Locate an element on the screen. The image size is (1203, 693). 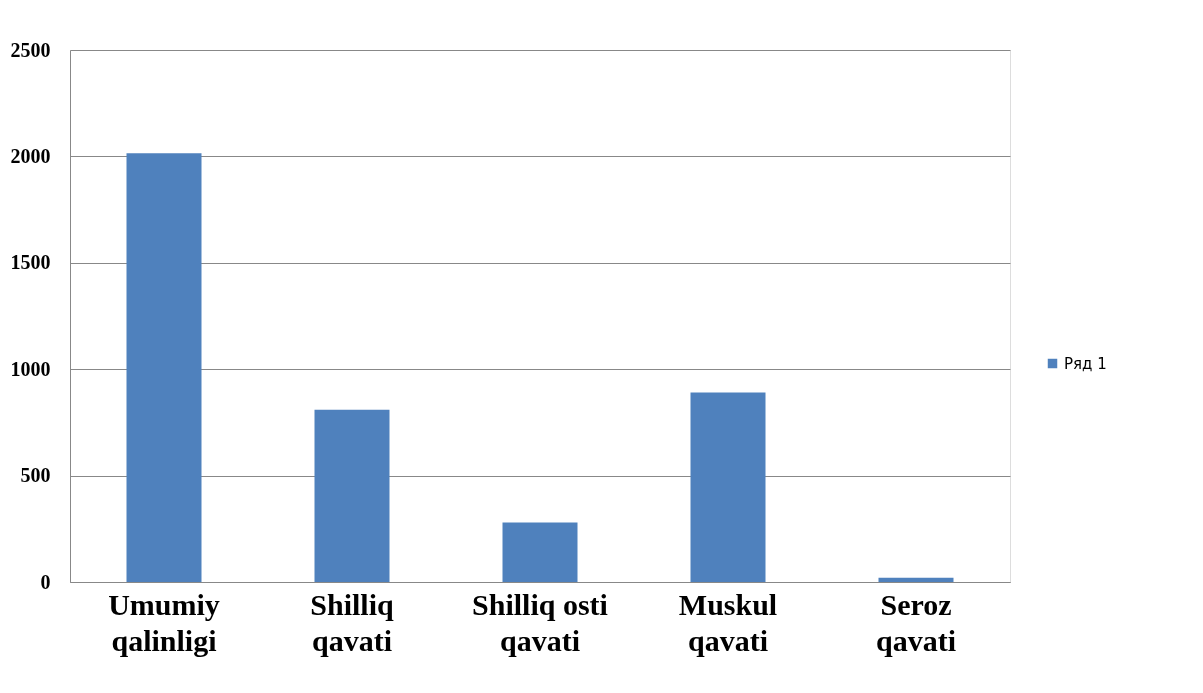
x-tick-label: Shilliq osti qavati is located at coordinates (540, 622).